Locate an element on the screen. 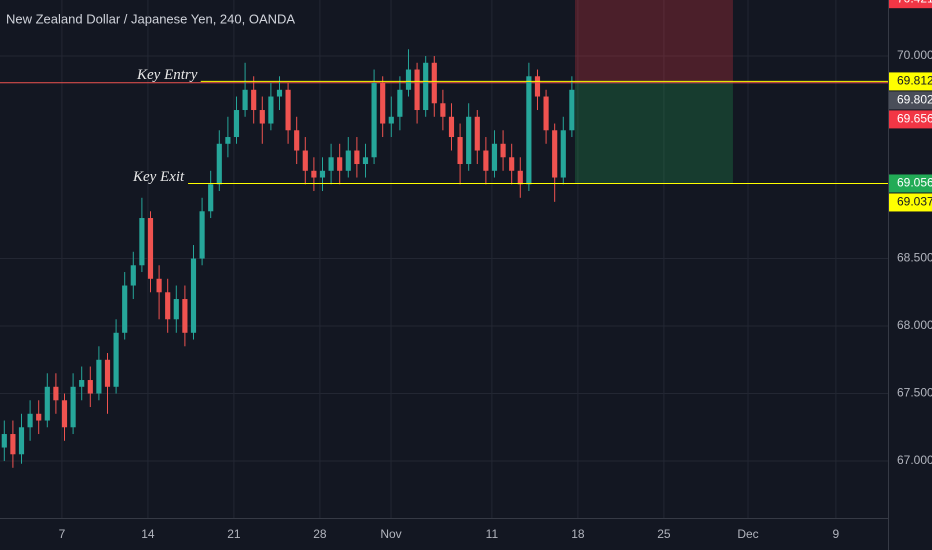 The image size is (932, 550). stop-zone is located at coordinates (653, 41).